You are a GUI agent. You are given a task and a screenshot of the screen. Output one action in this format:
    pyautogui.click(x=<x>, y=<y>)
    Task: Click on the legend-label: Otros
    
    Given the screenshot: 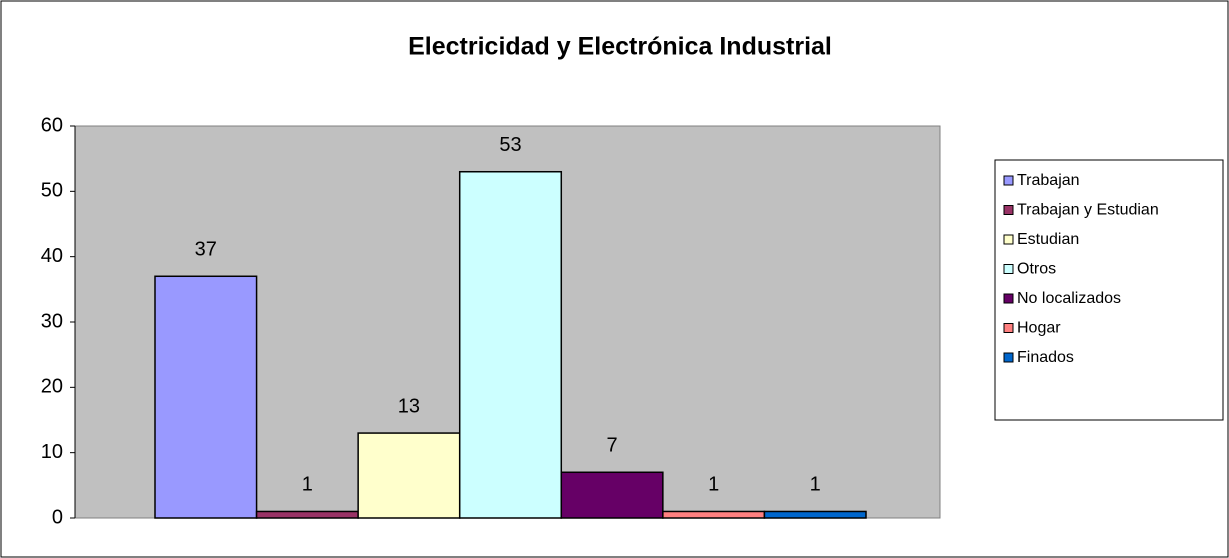 What is the action you would take?
    pyautogui.click(x=1036, y=269)
    